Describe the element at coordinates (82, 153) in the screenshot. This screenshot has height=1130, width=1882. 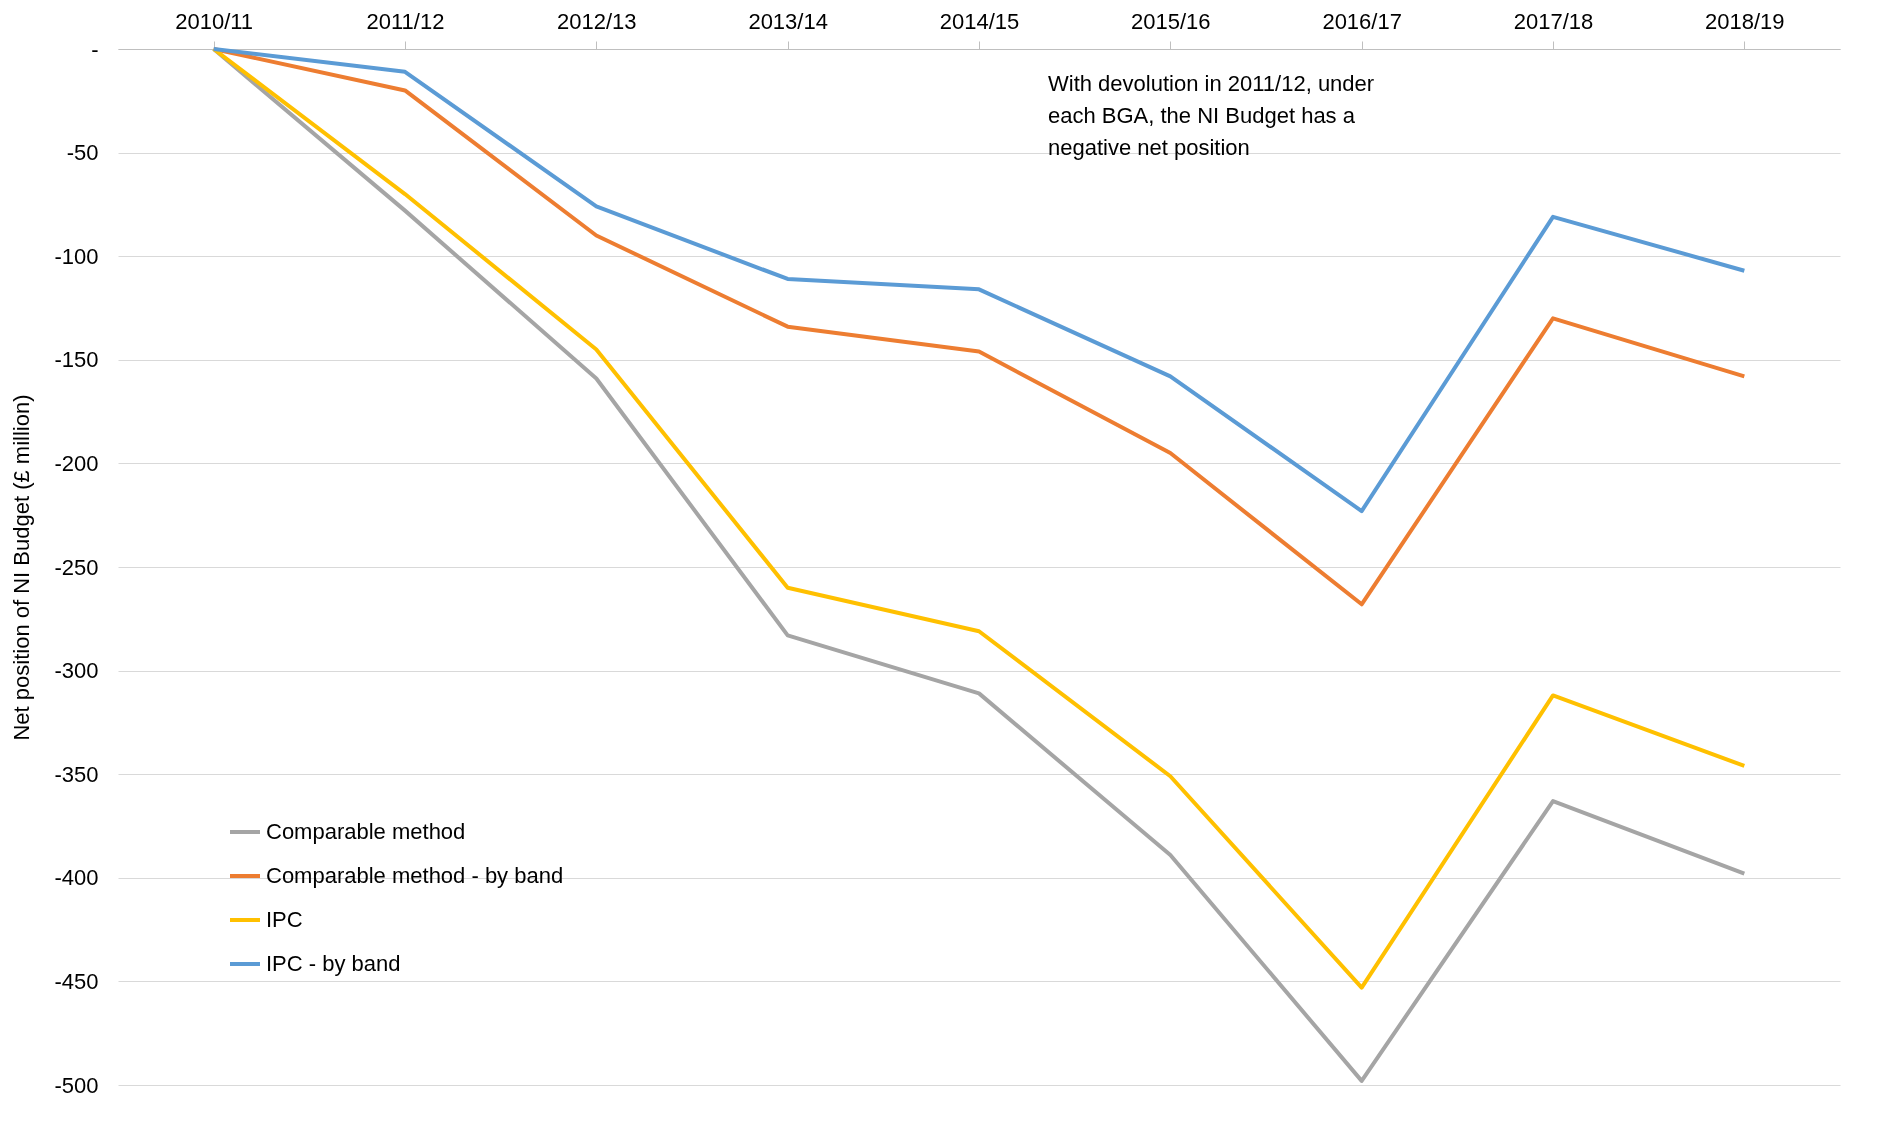
I see `y-tick-label: -50` at that location.